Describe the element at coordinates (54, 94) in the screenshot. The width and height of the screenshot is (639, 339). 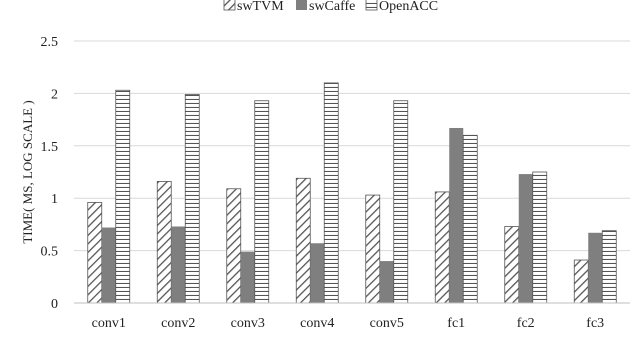
I see `y-tick-label: 2` at that location.